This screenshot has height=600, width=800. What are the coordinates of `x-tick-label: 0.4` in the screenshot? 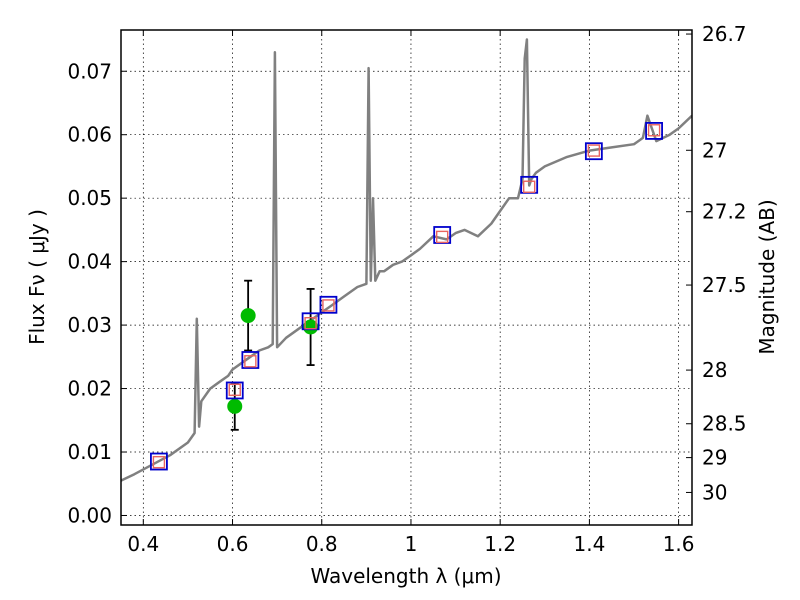 It's located at (143, 544).